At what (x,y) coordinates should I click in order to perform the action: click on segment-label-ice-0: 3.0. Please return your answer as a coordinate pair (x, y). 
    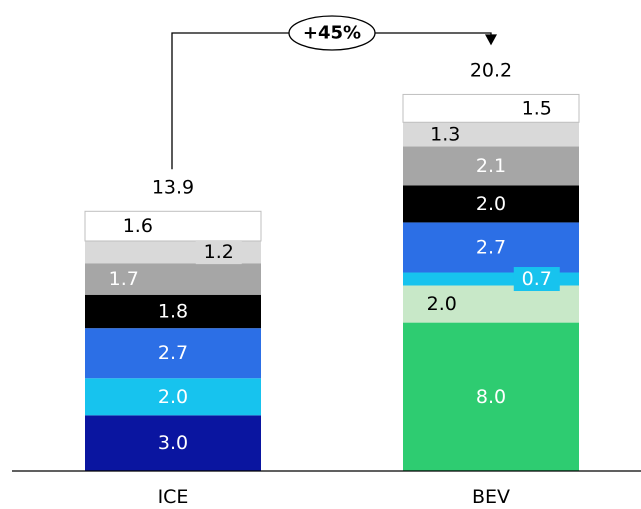
    Looking at the image, I should click on (173, 443).